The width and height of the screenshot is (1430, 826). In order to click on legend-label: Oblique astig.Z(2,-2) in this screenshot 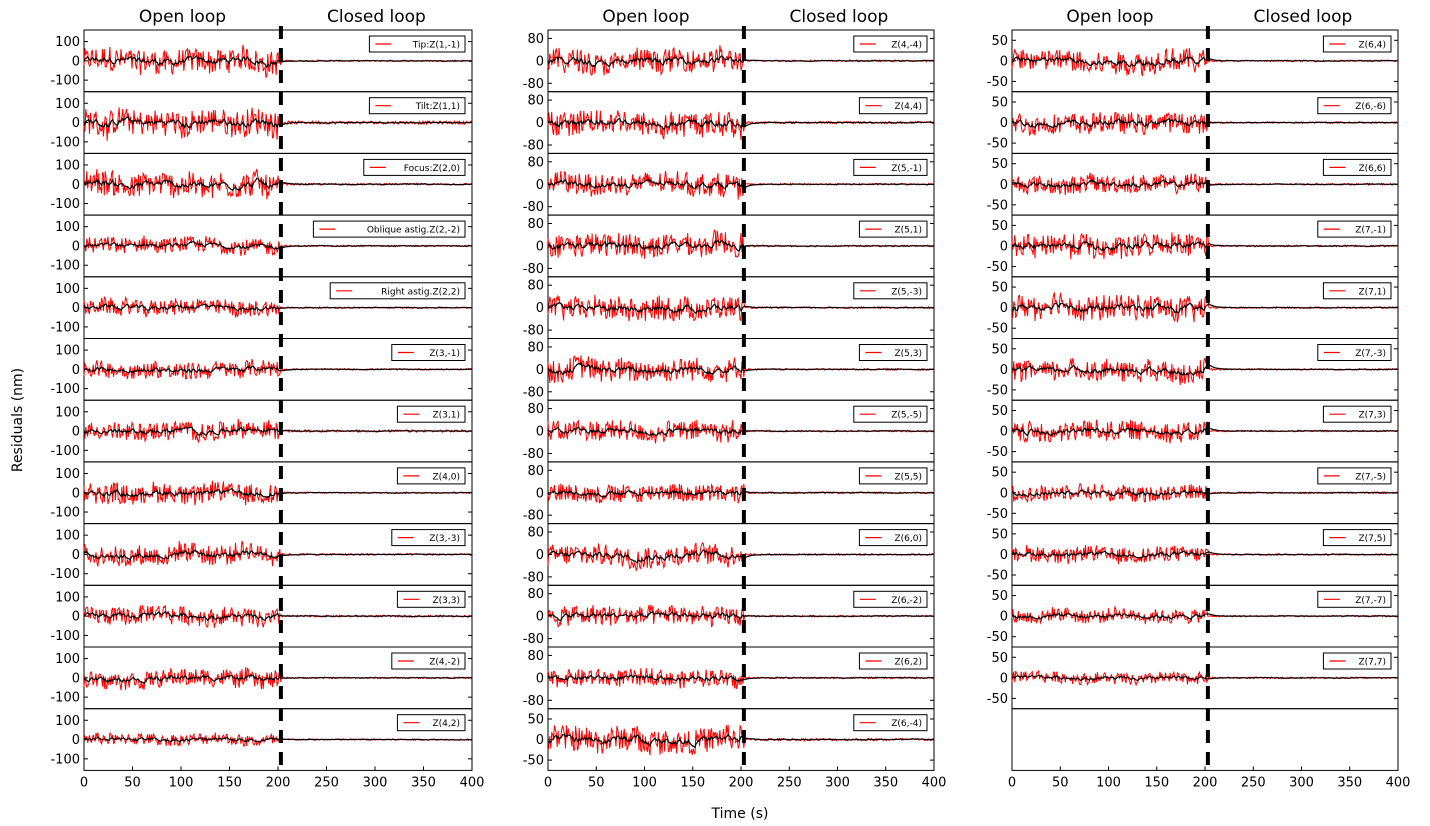, I will do `click(413, 231)`.